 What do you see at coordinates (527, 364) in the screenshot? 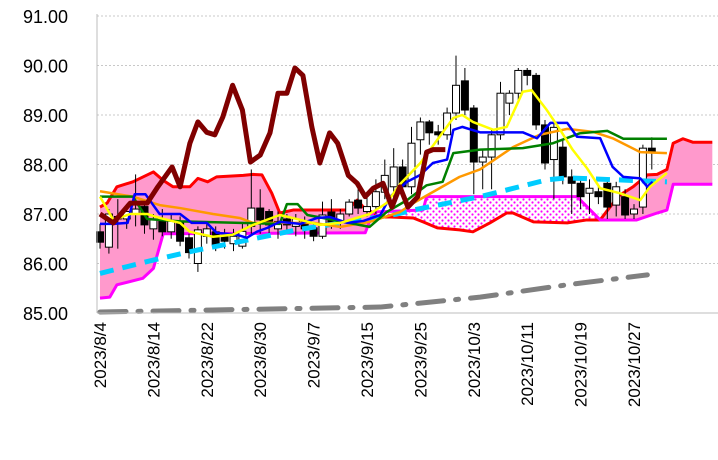
I see `x-tick-label: 2023/10/11` at bounding box center [527, 364].